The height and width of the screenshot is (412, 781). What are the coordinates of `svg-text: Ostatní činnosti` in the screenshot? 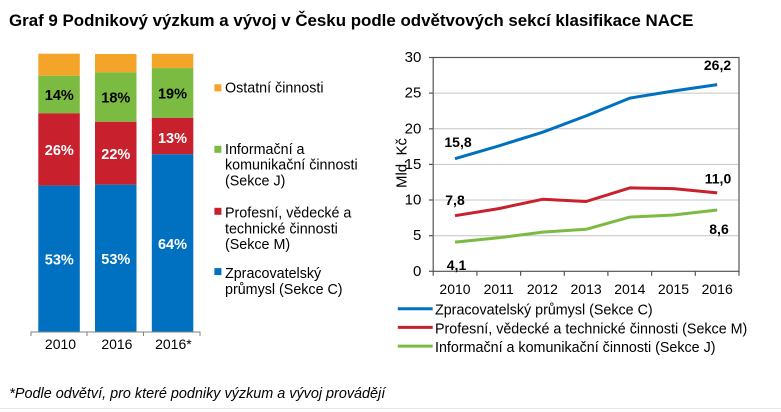 It's located at (274, 89).